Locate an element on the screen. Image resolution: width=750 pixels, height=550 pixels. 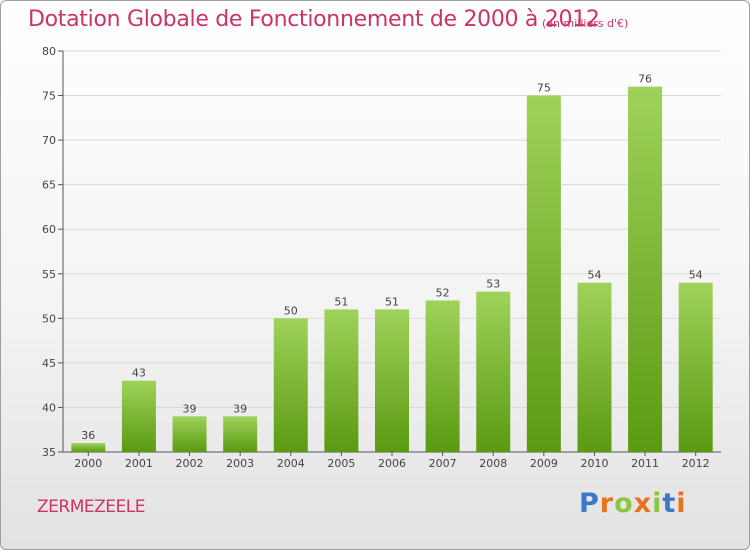
bar-2010 is located at coordinates (594, 367).